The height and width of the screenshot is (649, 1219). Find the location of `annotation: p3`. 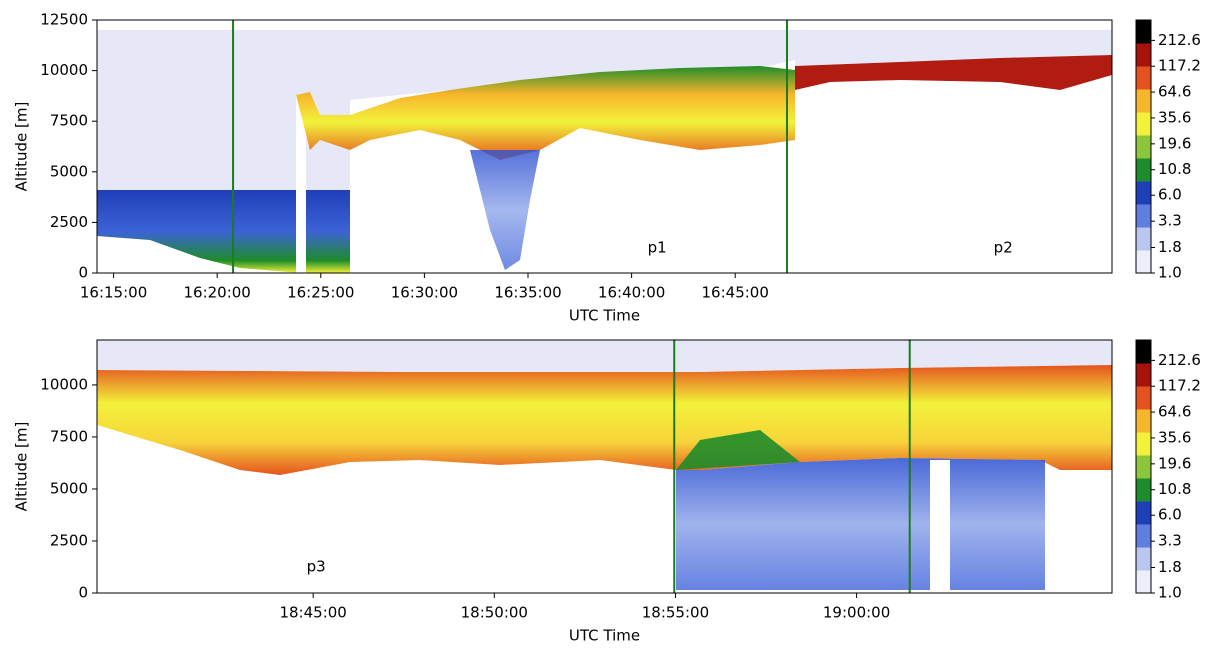

annotation: p3 is located at coordinates (316, 566).